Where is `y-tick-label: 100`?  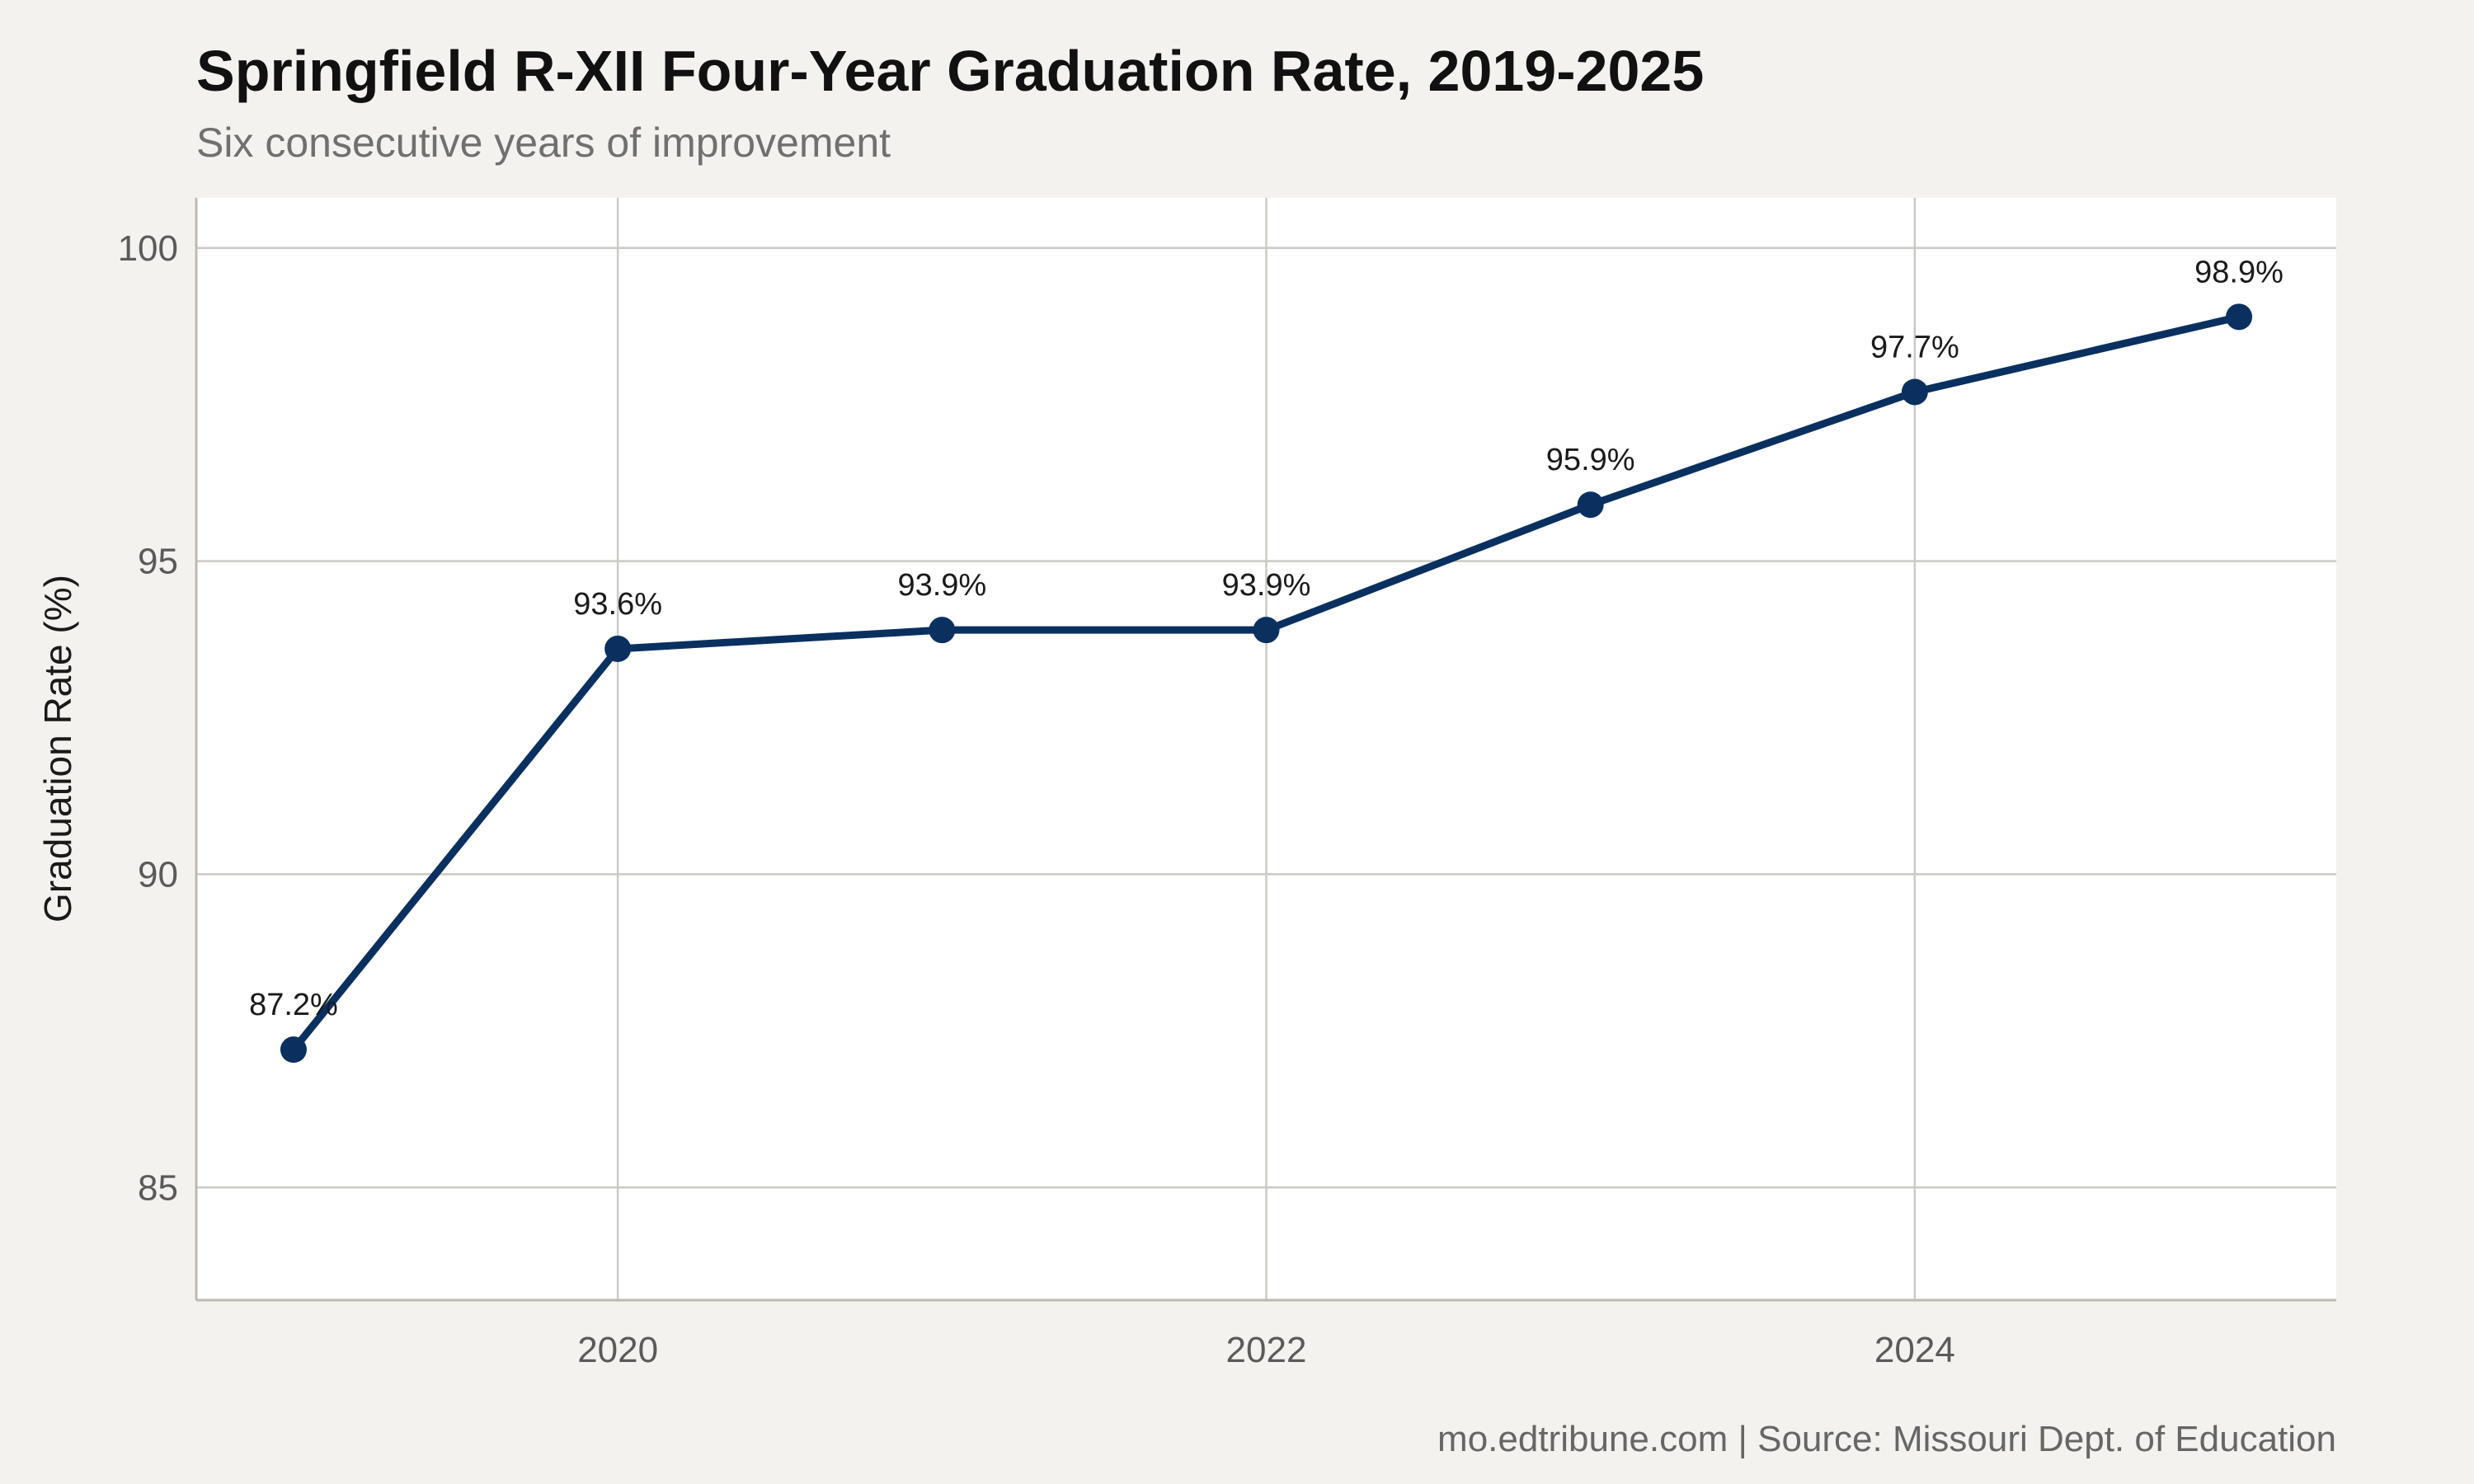 y-tick-label: 100 is located at coordinates (148, 249).